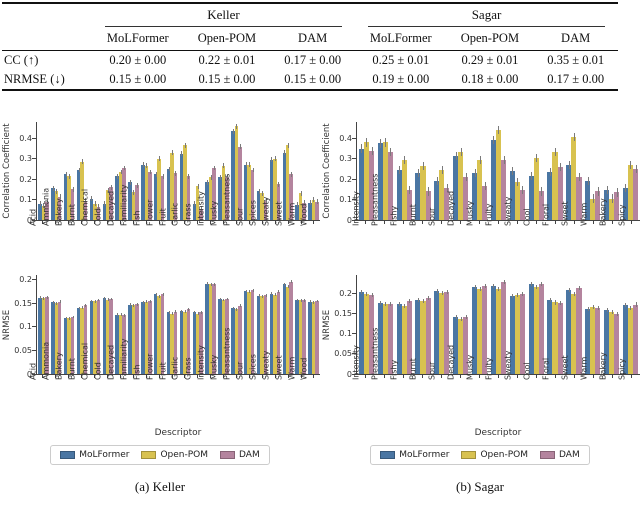  I want to click on group-label-keller: Keller, so click(223, 17).